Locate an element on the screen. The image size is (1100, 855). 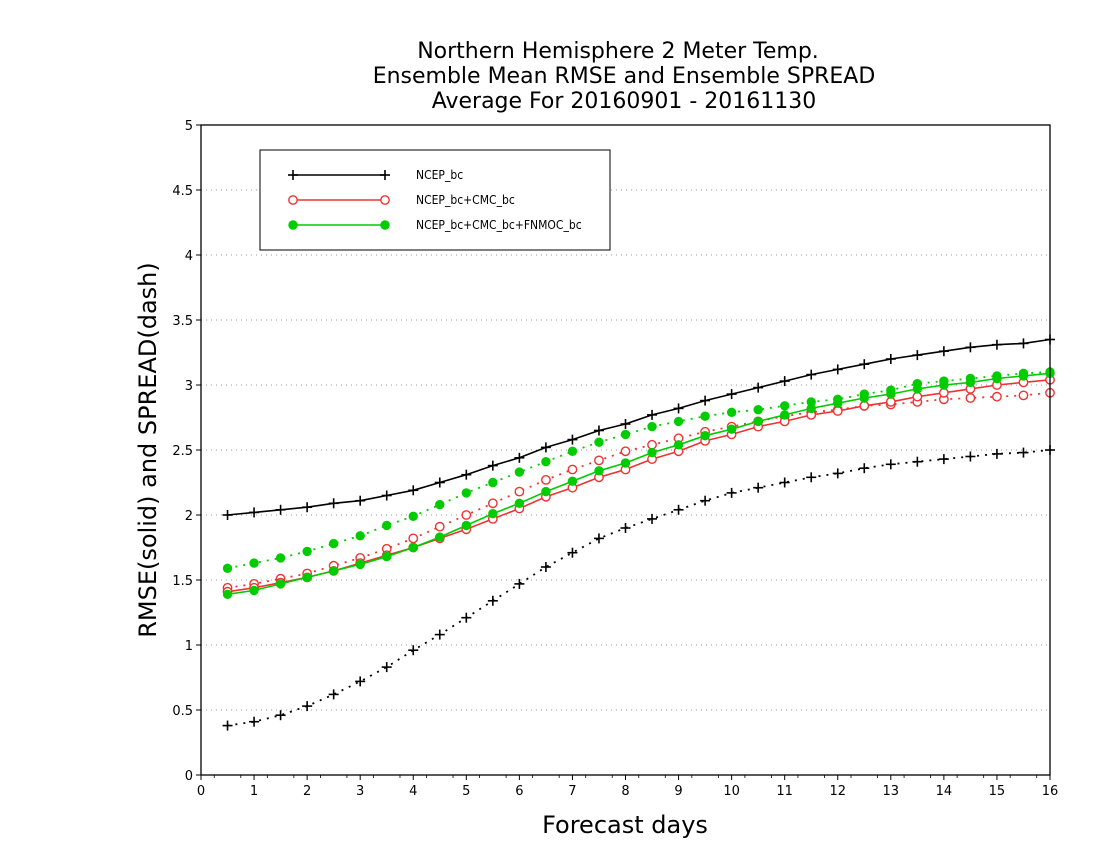
ncep-bc-cmc-bc-rmse-point is located at coordinates (864, 405).